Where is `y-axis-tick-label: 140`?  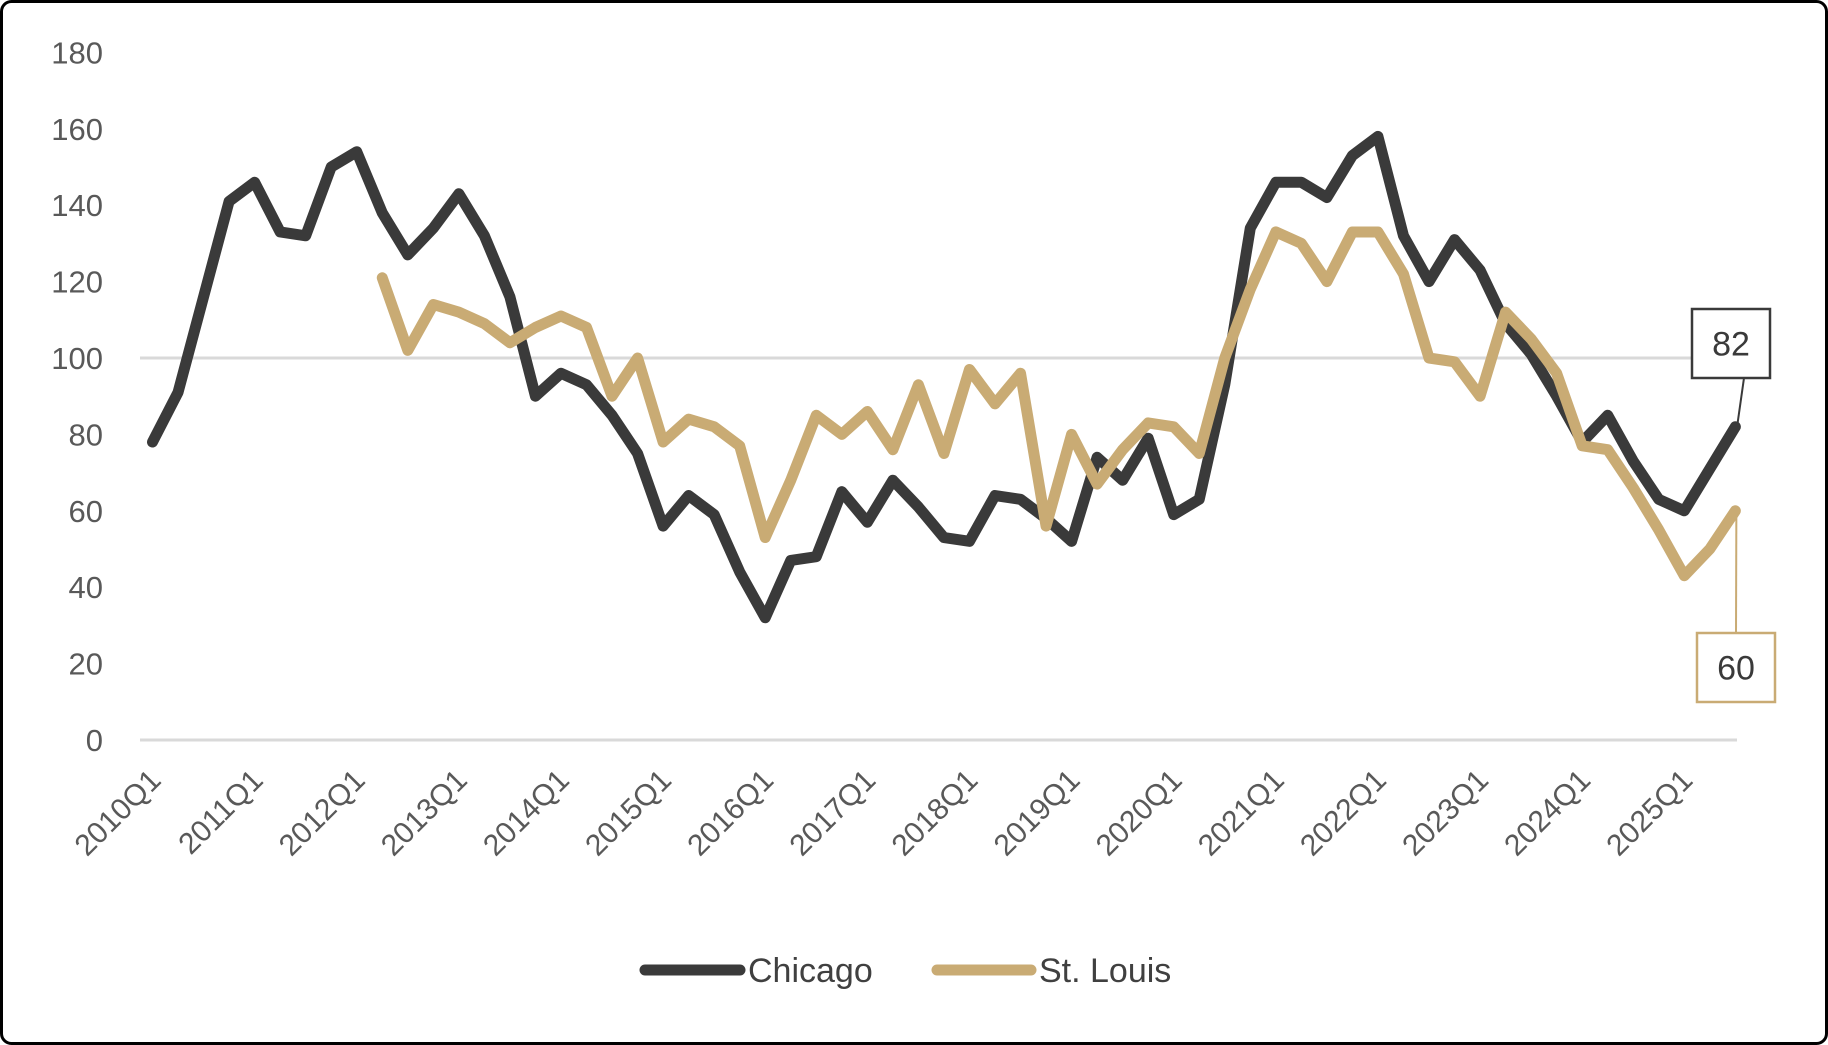 y-axis-tick-label: 140 is located at coordinates (77, 205).